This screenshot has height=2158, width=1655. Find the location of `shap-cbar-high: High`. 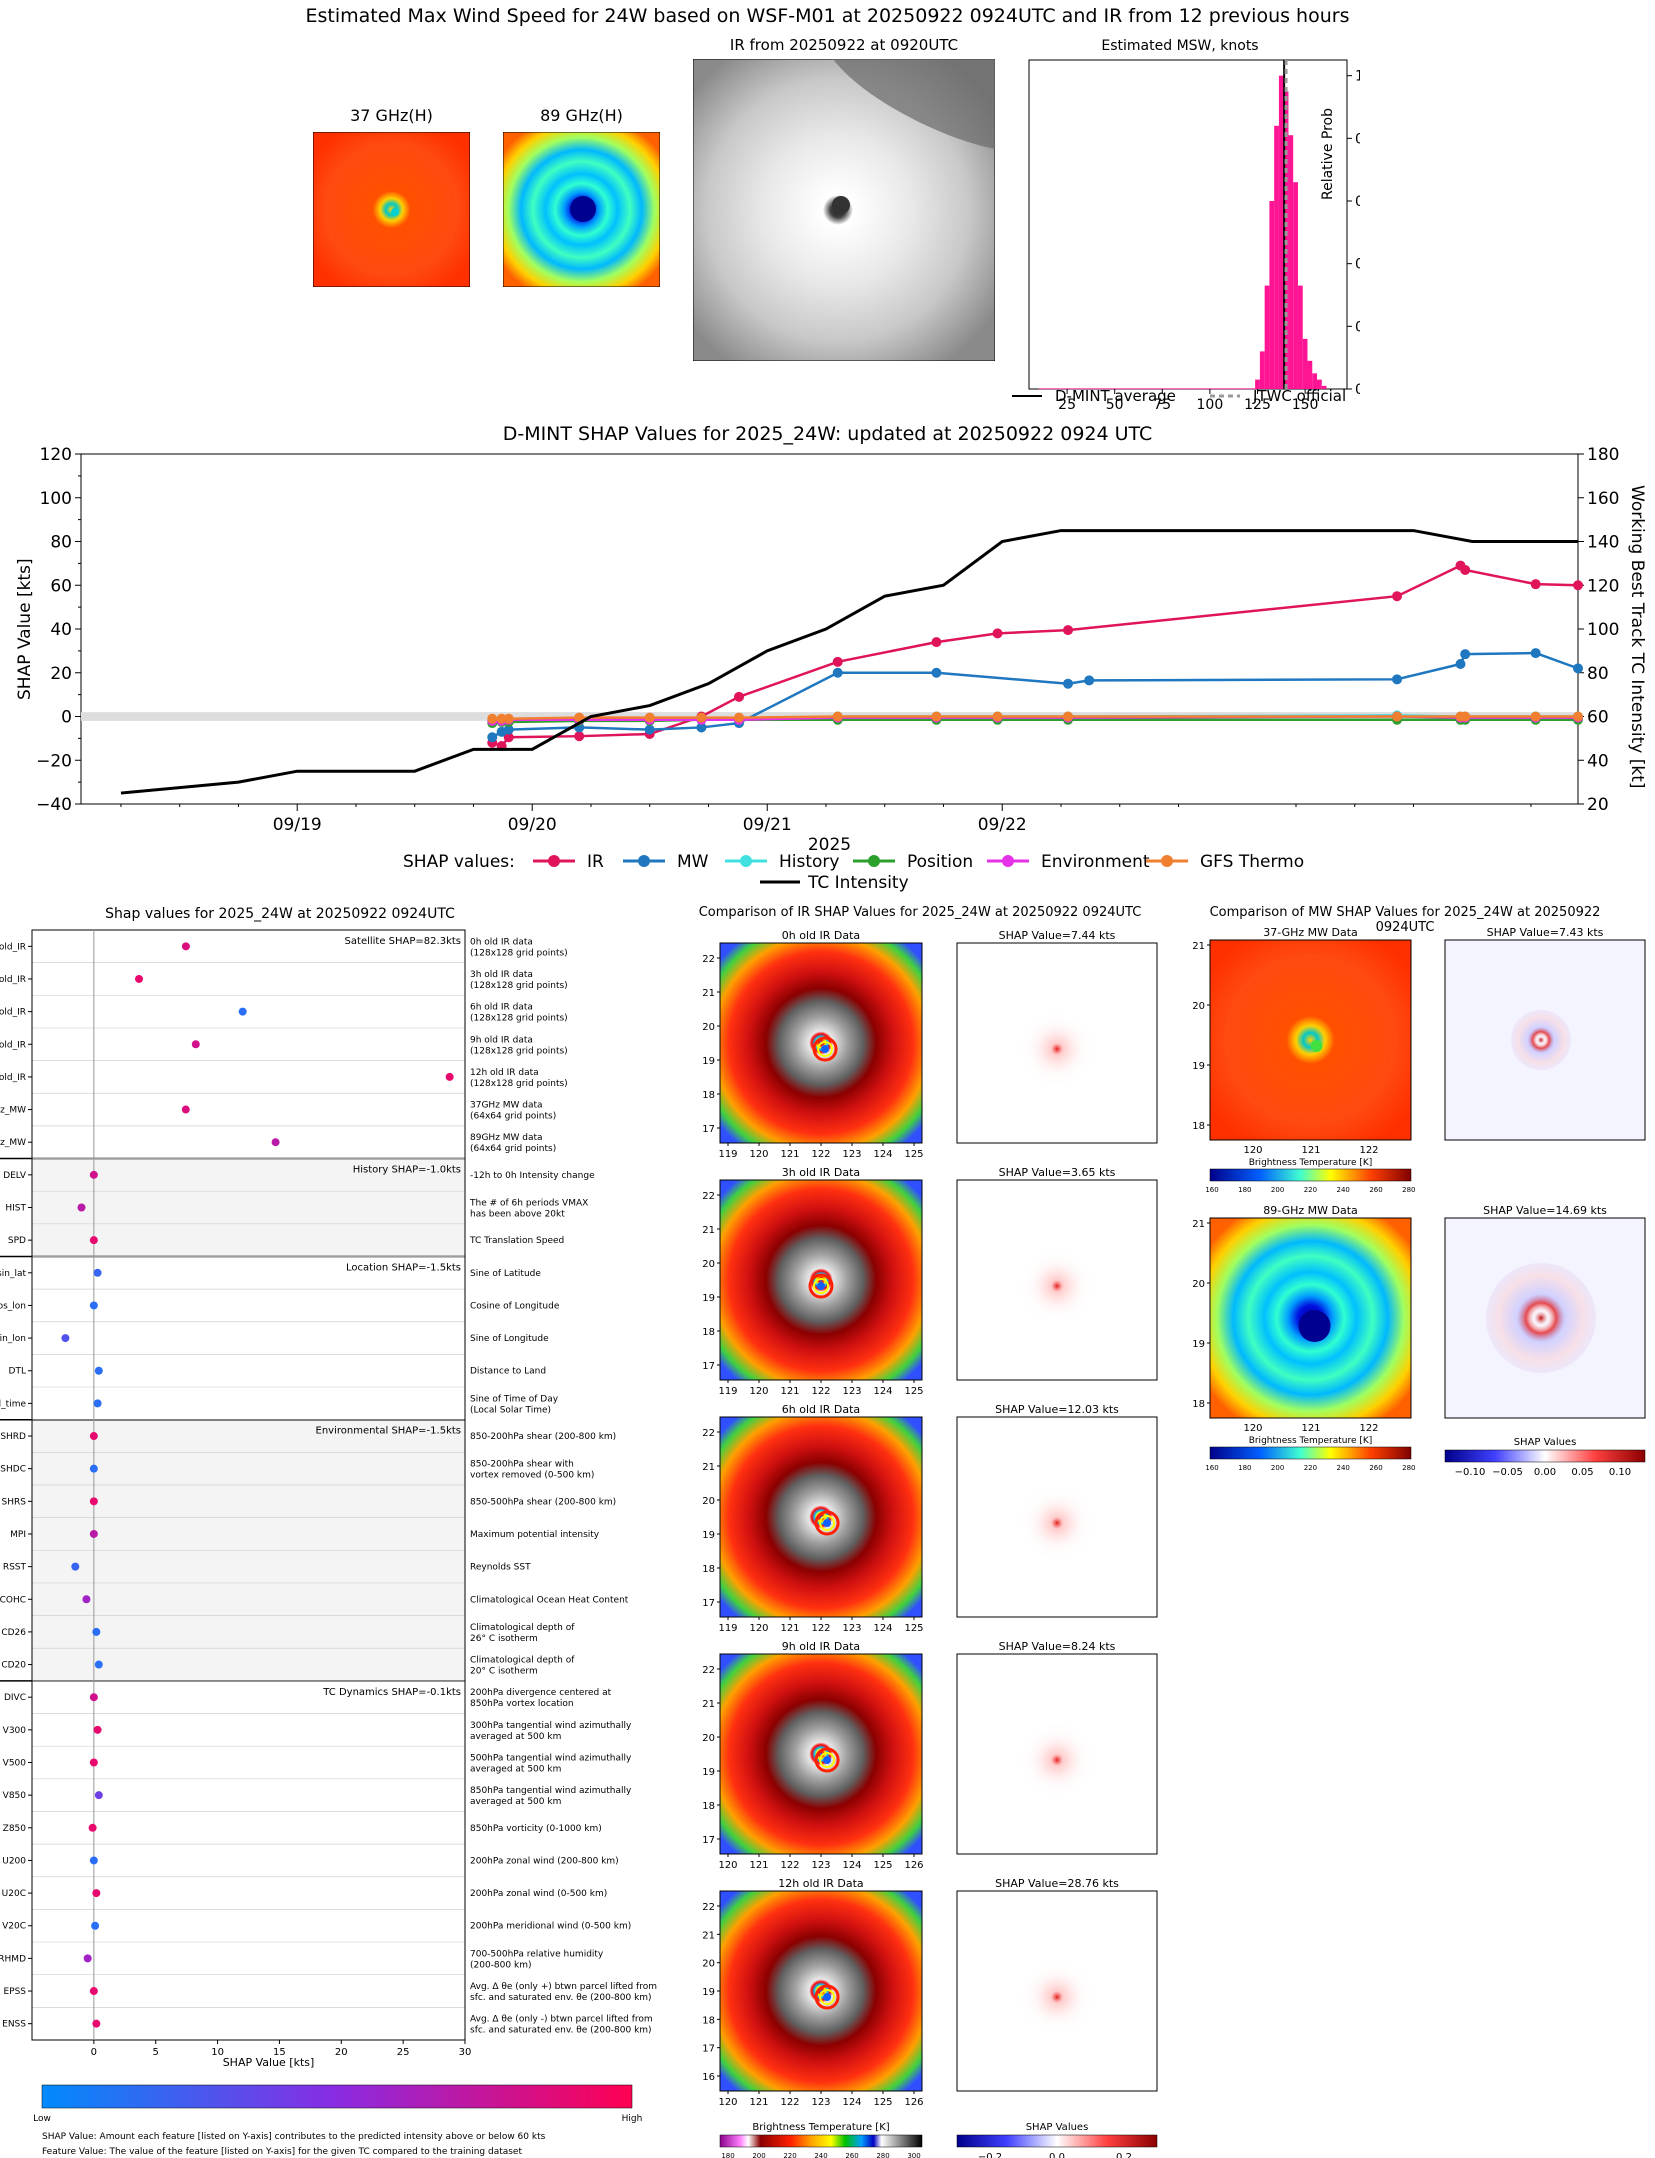

shap-cbar-high: High is located at coordinates (632, 2119).